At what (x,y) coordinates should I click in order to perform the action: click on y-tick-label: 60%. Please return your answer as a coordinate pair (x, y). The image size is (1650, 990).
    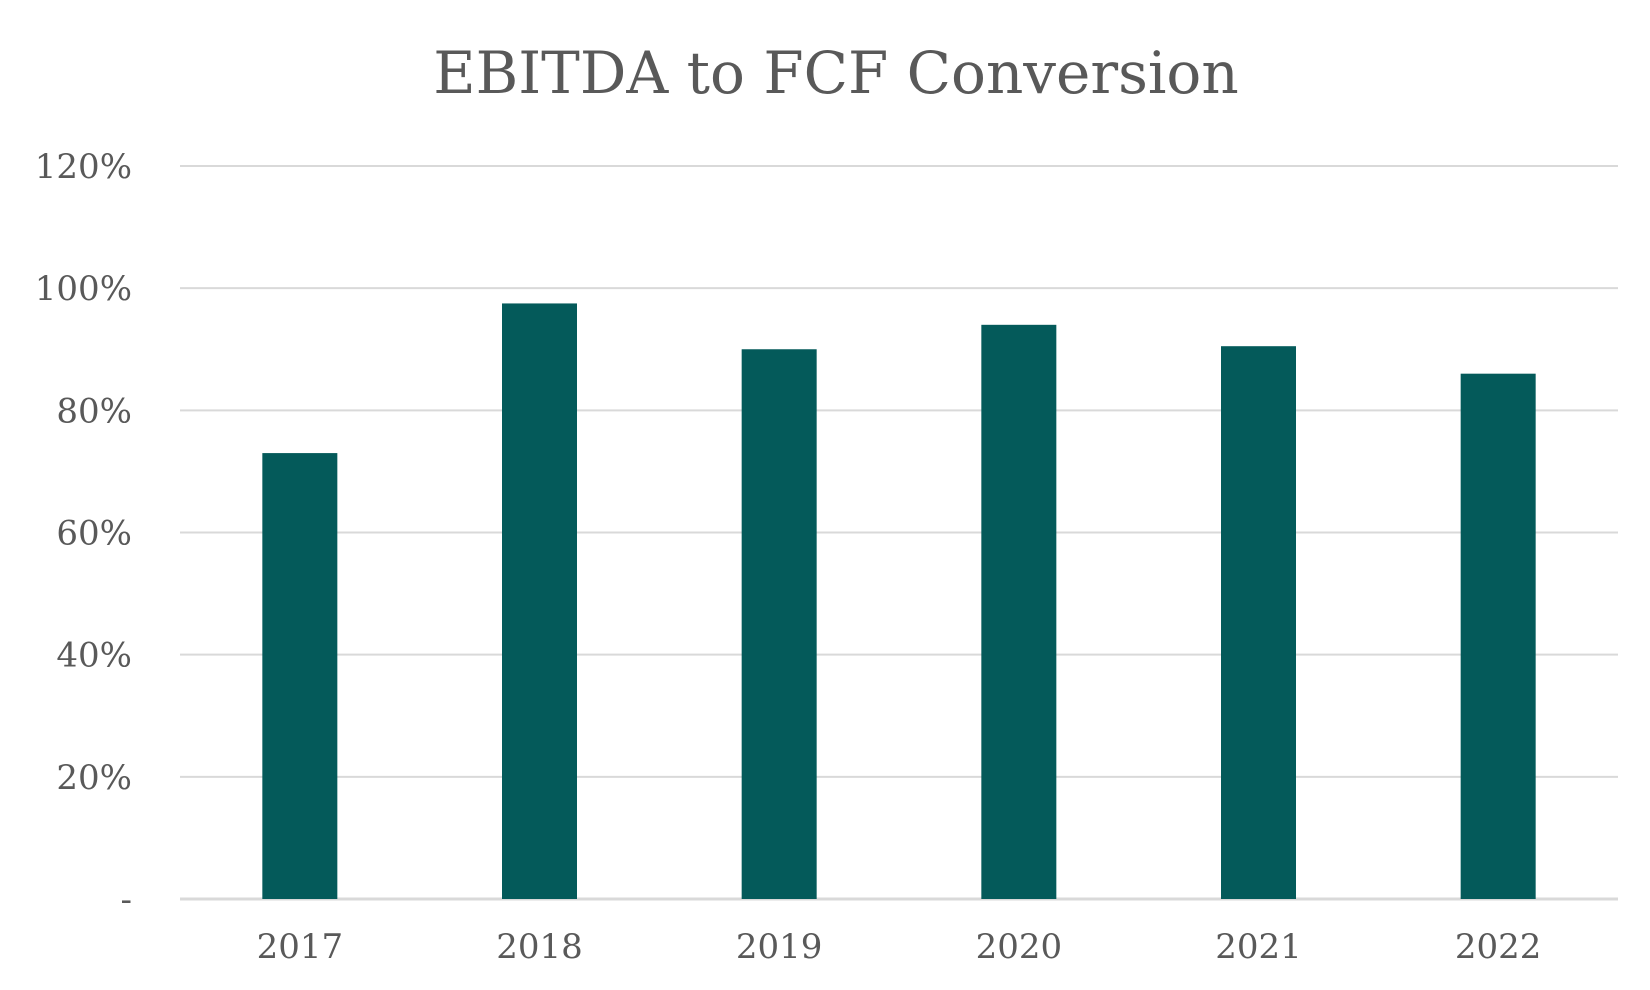
    Looking at the image, I should click on (94, 534).